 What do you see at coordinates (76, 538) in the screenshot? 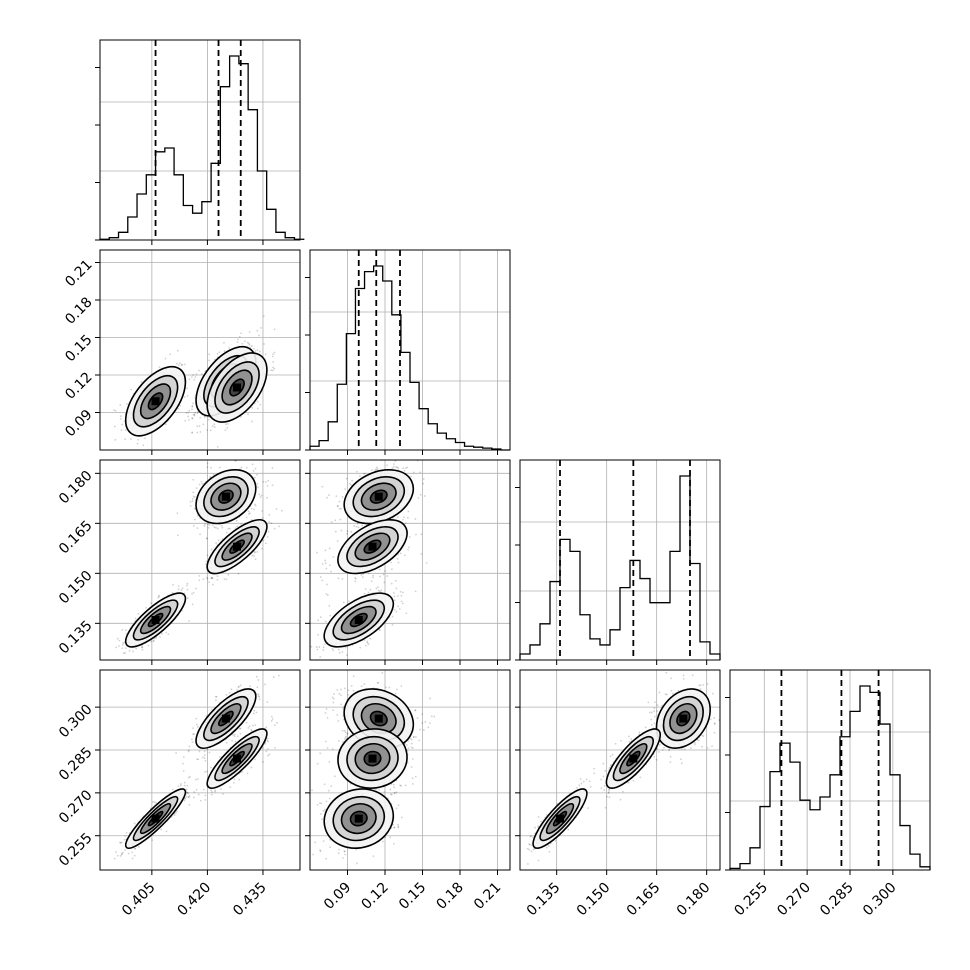
I see `y-tick-label: 0.165` at bounding box center [76, 538].